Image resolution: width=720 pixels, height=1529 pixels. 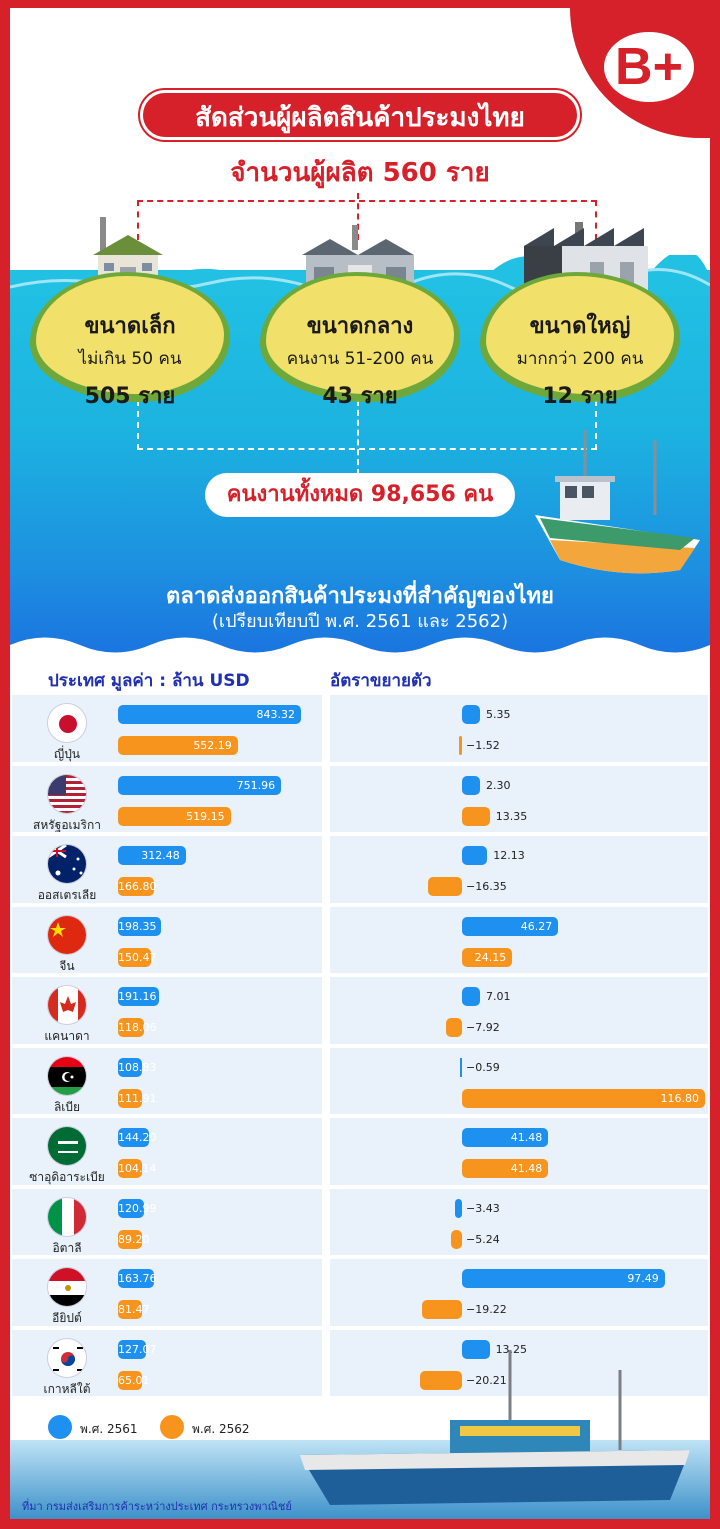 What do you see at coordinates (67, 1357) in the screenshot?
I see `south-korea-flag-icon` at bounding box center [67, 1357].